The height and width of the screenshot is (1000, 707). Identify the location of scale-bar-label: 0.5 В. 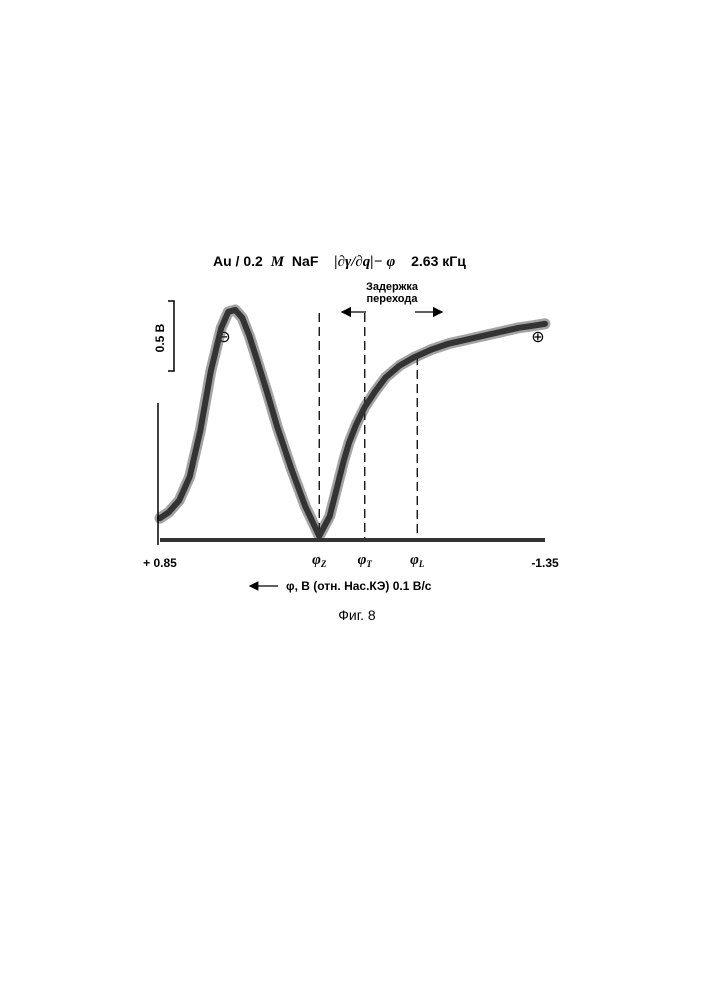
(160, 337).